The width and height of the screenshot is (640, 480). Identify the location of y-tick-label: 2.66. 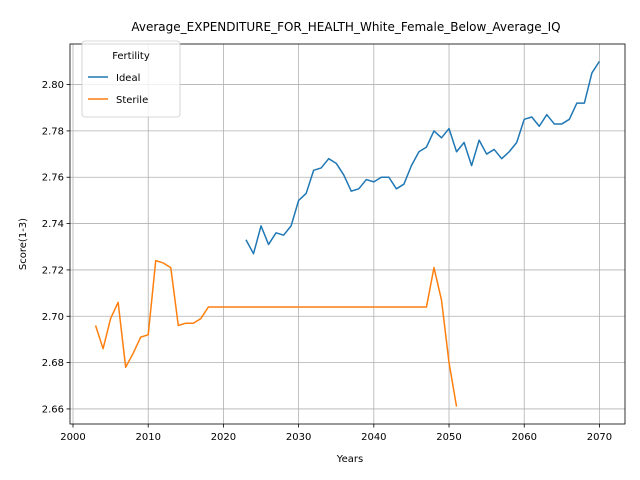
(53, 409).